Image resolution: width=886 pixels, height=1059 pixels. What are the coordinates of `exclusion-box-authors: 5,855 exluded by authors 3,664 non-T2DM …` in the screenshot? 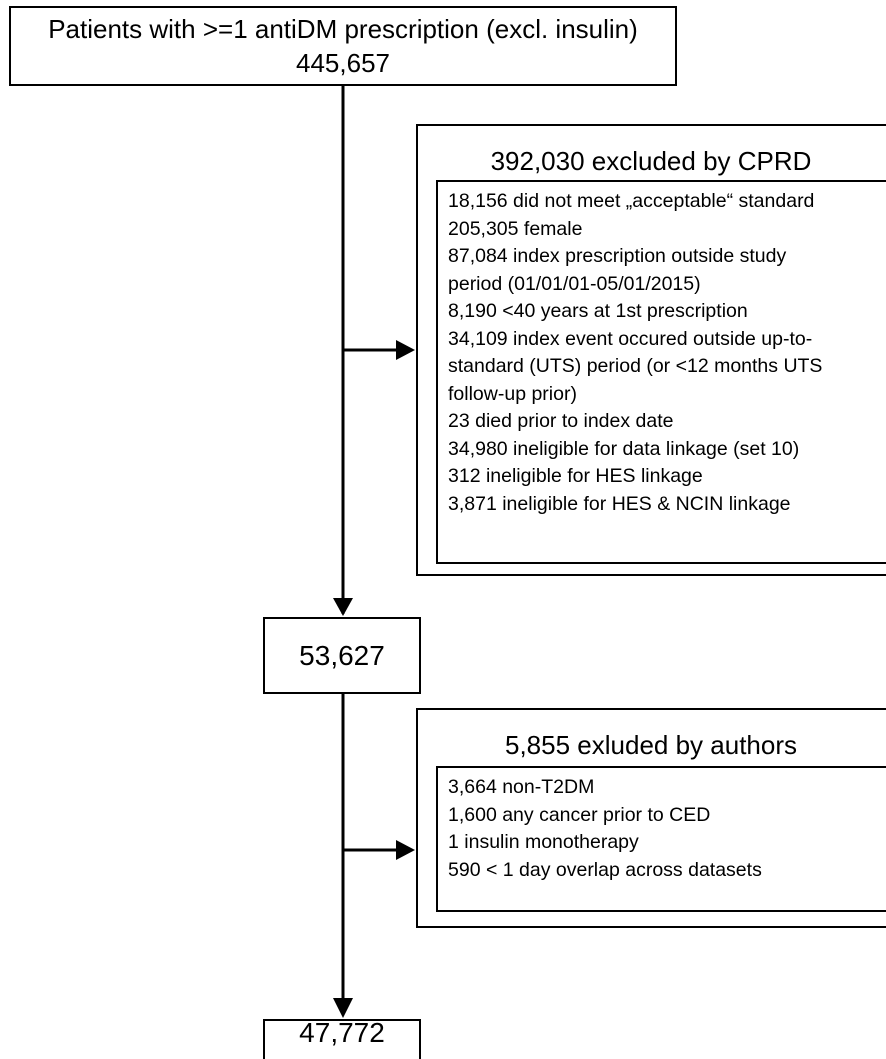 It's located at (651, 818).